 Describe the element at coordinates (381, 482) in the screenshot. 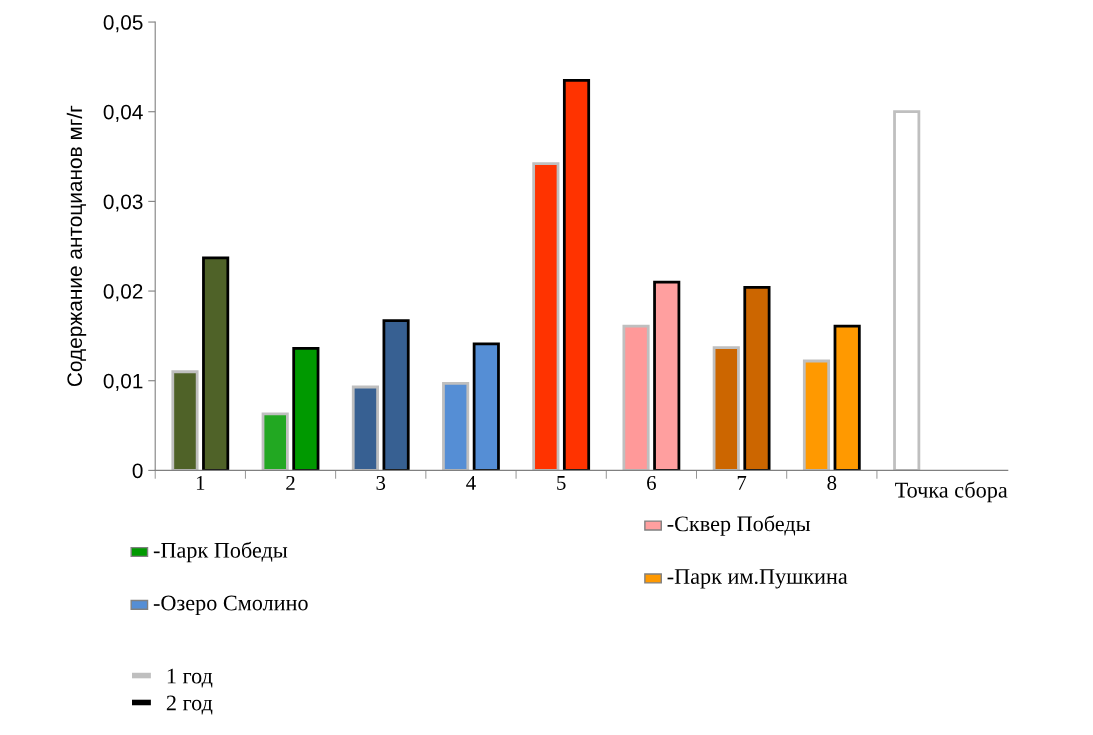

I see `x-tick-label: 3` at that location.